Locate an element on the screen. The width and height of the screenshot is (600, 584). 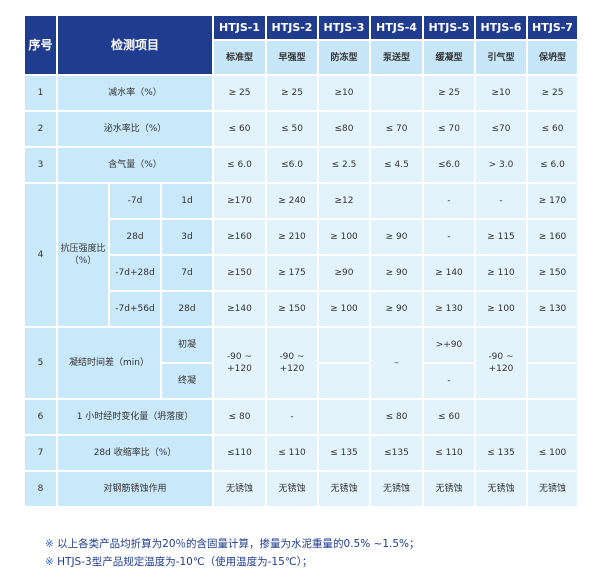
value-cell: ≤70 is located at coordinates (501, 129).